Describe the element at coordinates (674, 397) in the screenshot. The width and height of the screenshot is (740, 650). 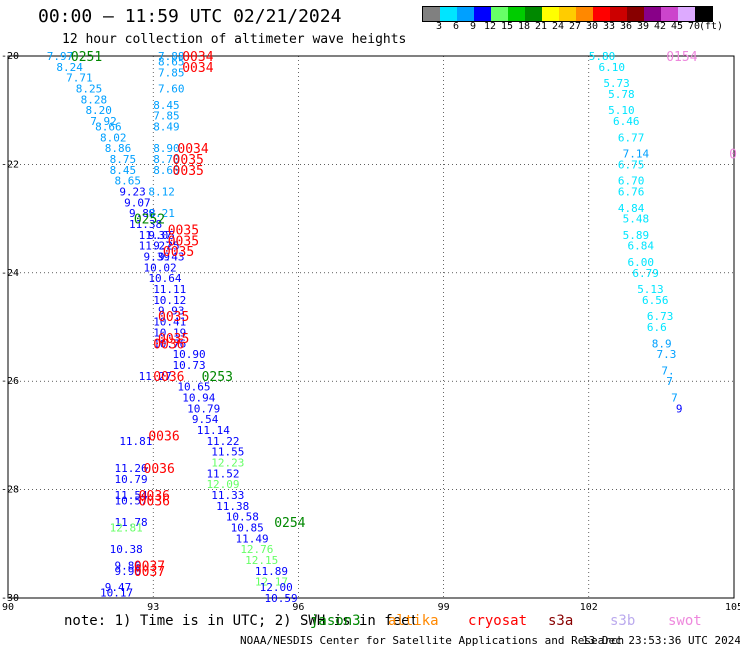
I see `wave-height-label: 7` at that location.